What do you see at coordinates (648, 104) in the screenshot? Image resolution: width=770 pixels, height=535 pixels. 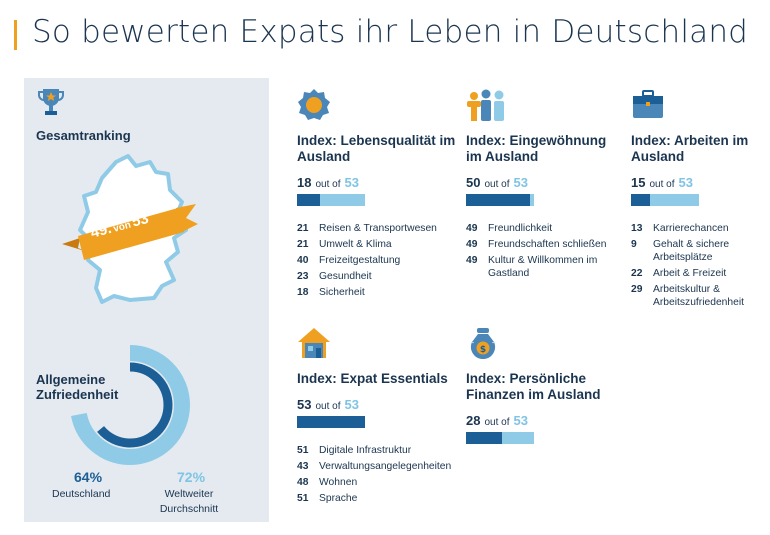 I see `briefcase-icon` at bounding box center [648, 104].